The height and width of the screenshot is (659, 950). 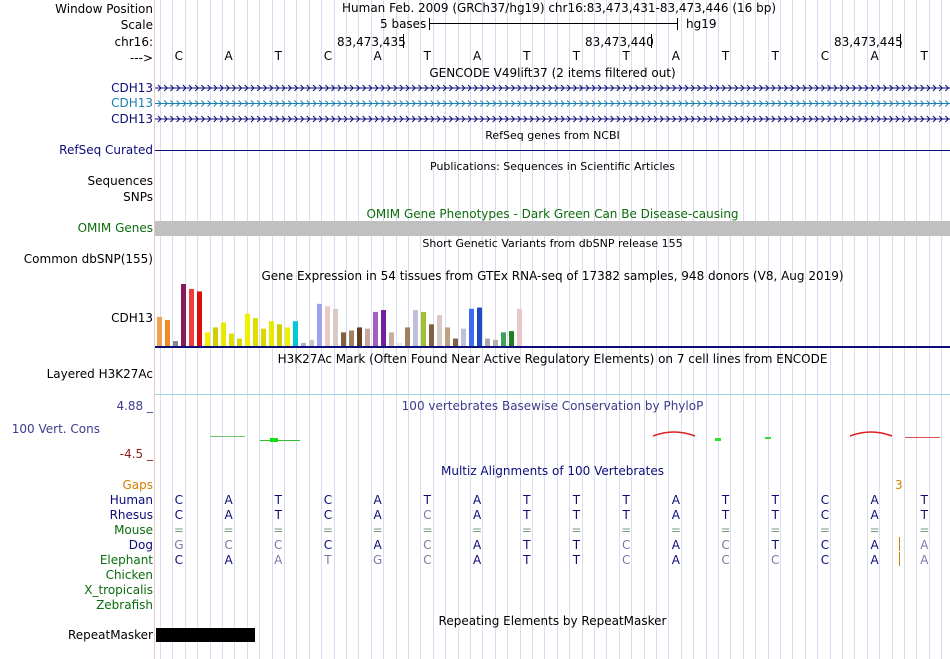 What do you see at coordinates (124, 605) in the screenshot?
I see `multiz-species-label: Zebrafish` at bounding box center [124, 605].